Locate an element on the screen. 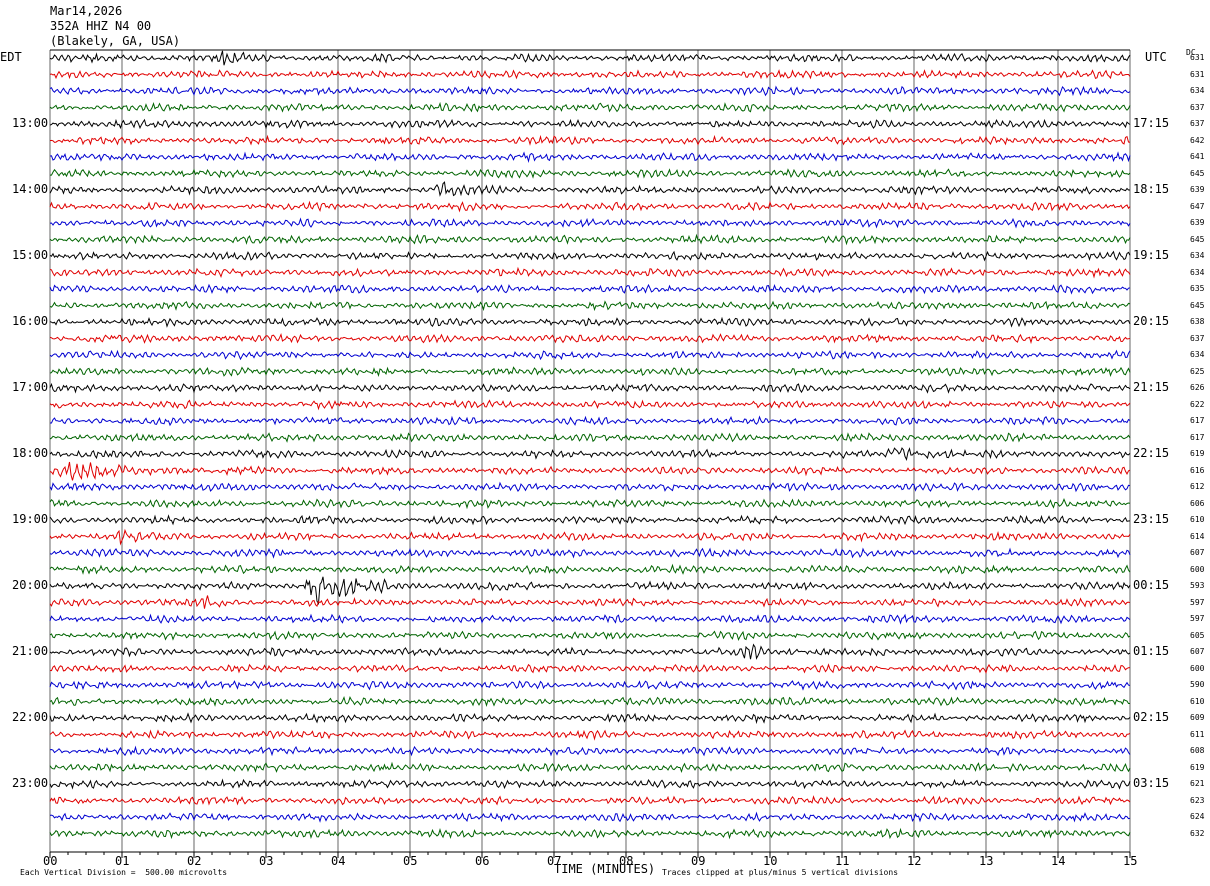 This screenshot has height=886, width=1210. dc-offset-label: 608 is located at coordinates (1197, 750).